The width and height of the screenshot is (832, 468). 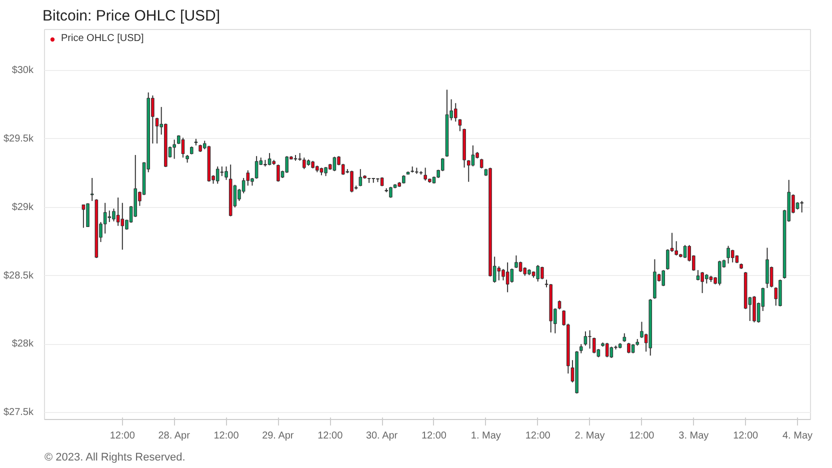 What do you see at coordinates (693, 436) in the screenshot?
I see `x-tick-label: 3. May` at bounding box center [693, 436].